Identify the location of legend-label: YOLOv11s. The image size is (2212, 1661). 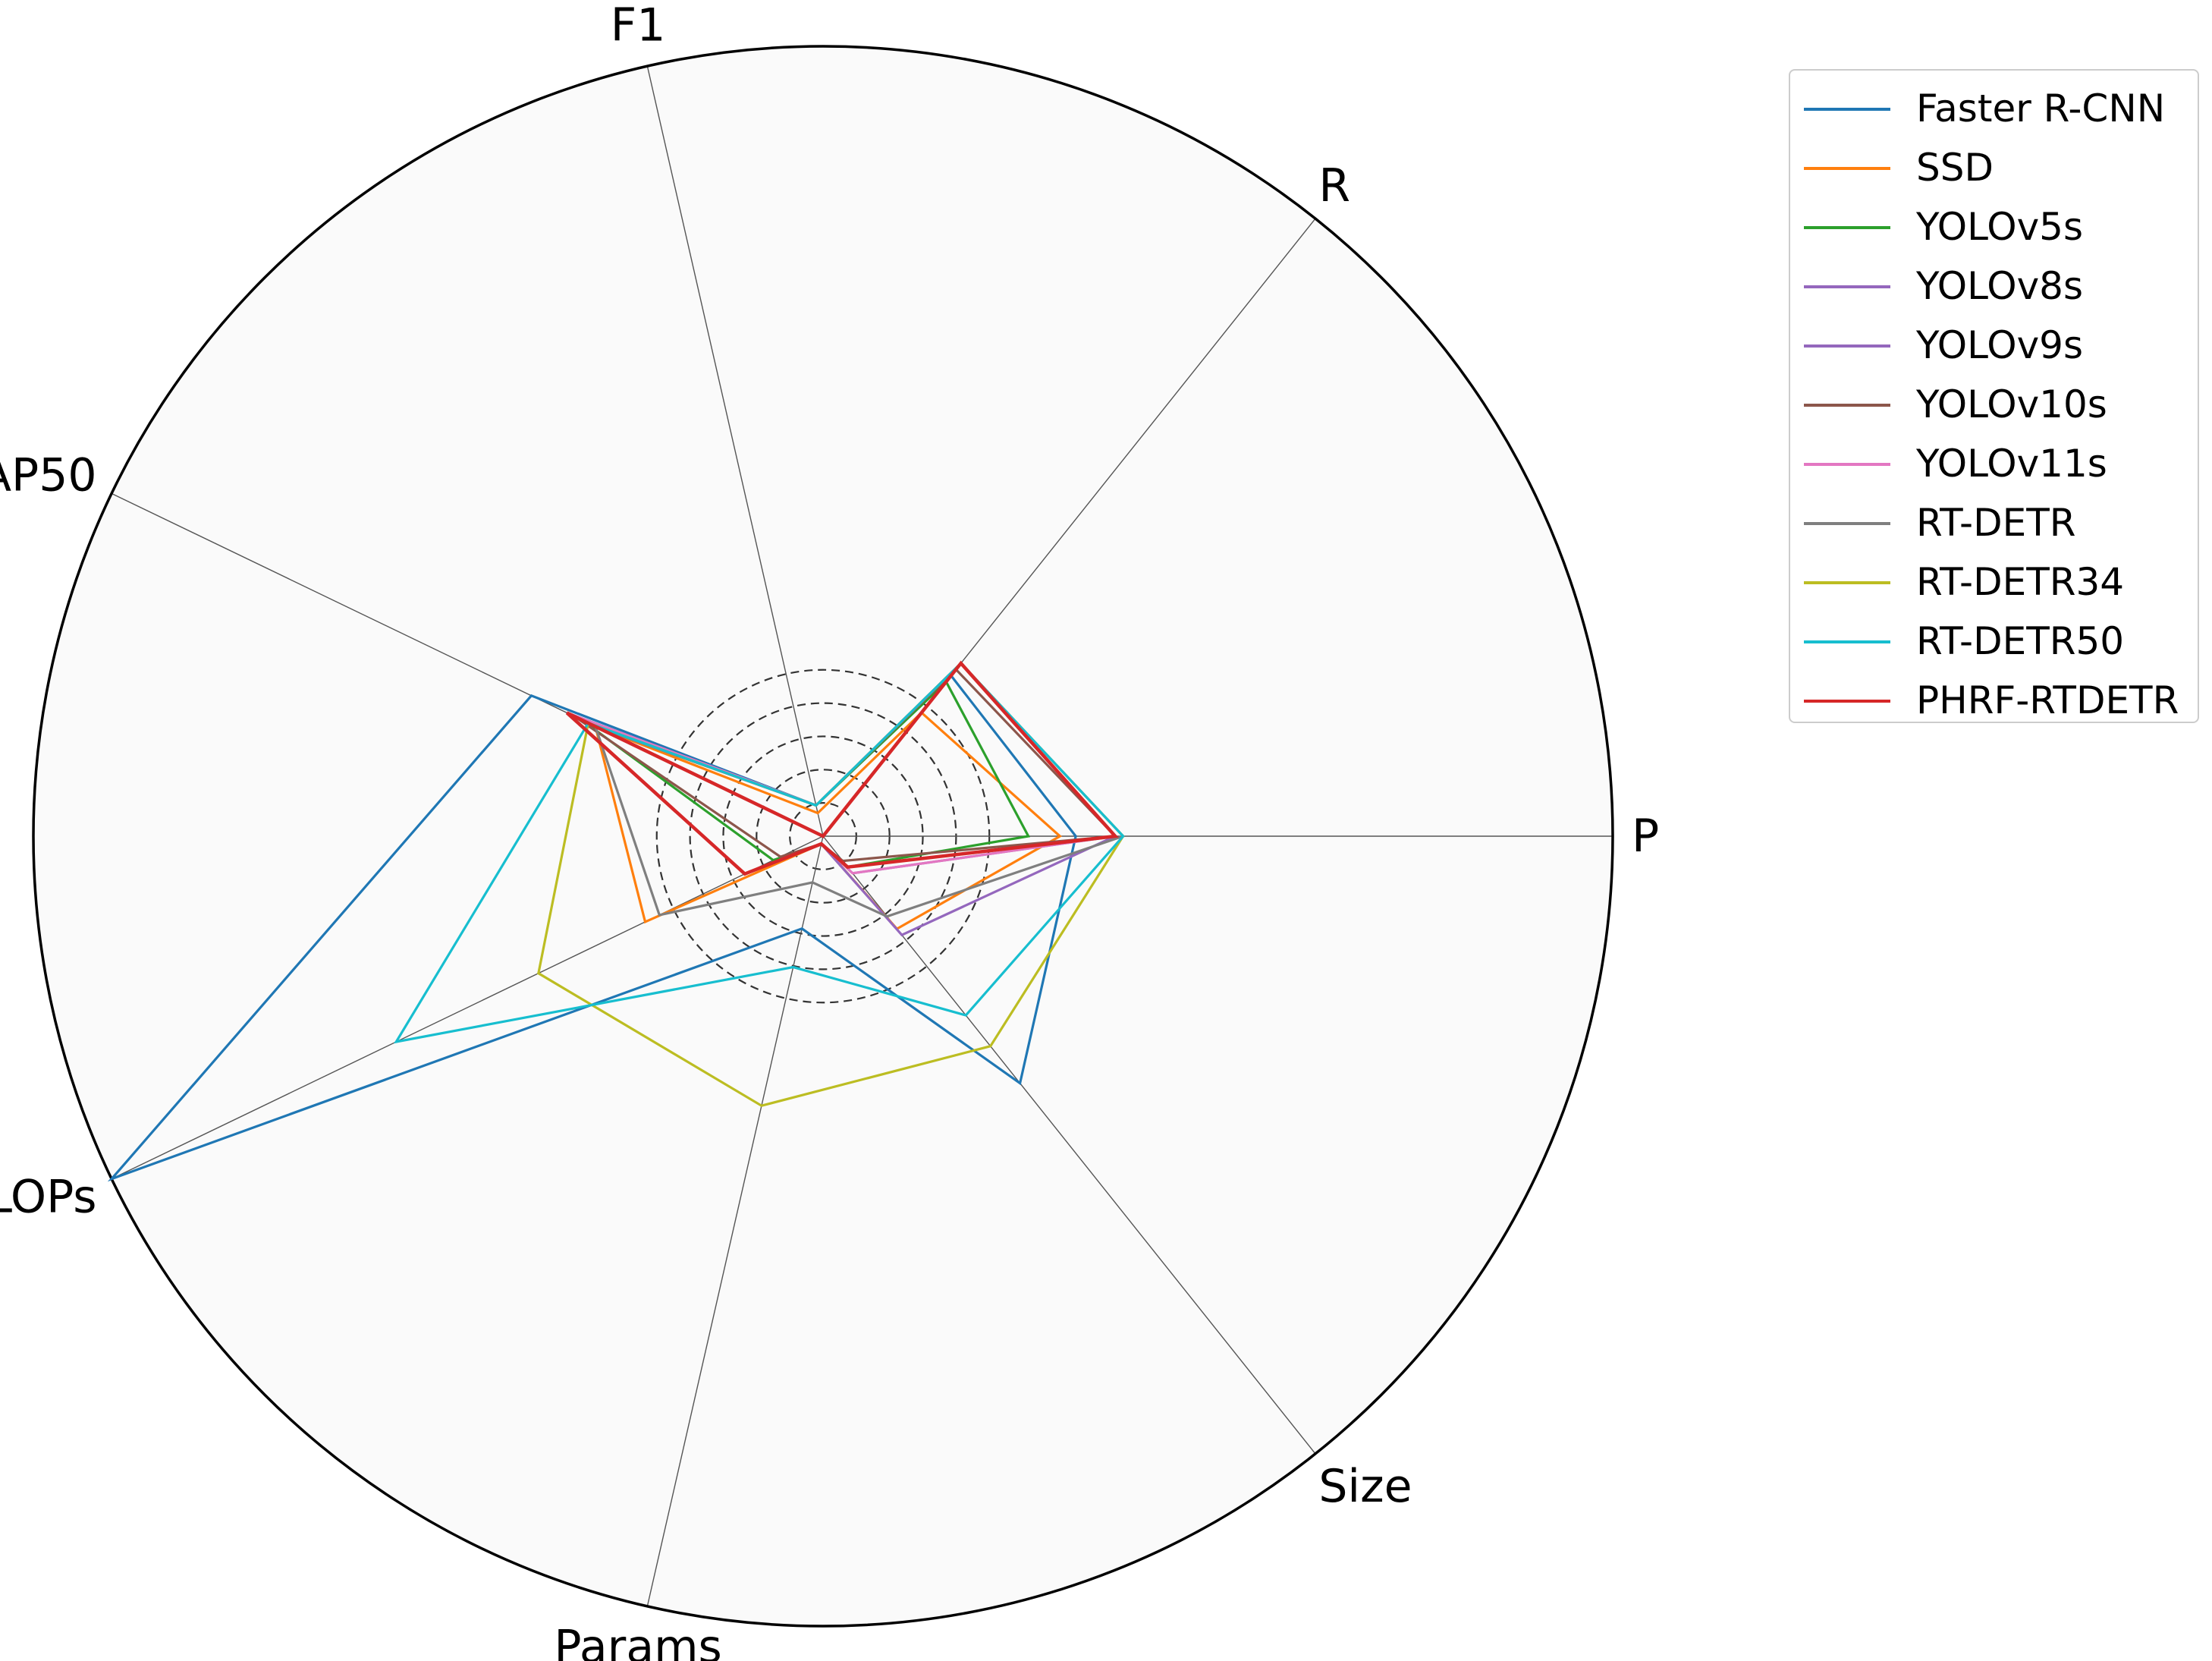
(2011, 464).